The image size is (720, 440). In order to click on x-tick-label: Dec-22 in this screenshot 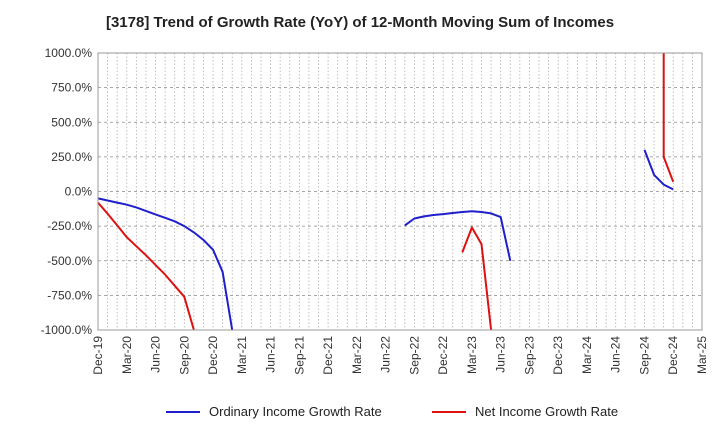, I will do `click(443, 355)`.